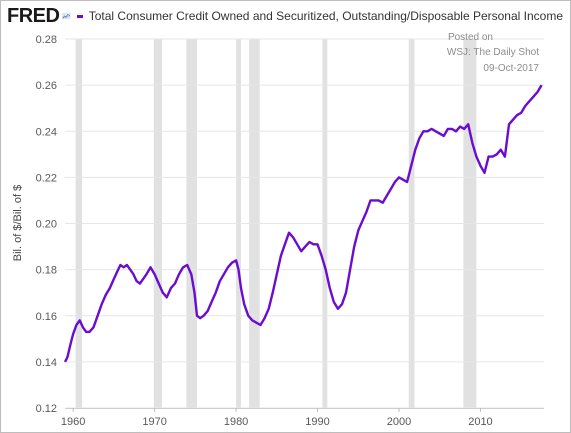 This screenshot has height=433, width=571. Describe the element at coordinates (46, 40) in the screenshot. I see `y-tick-label-8: 0.28` at that location.